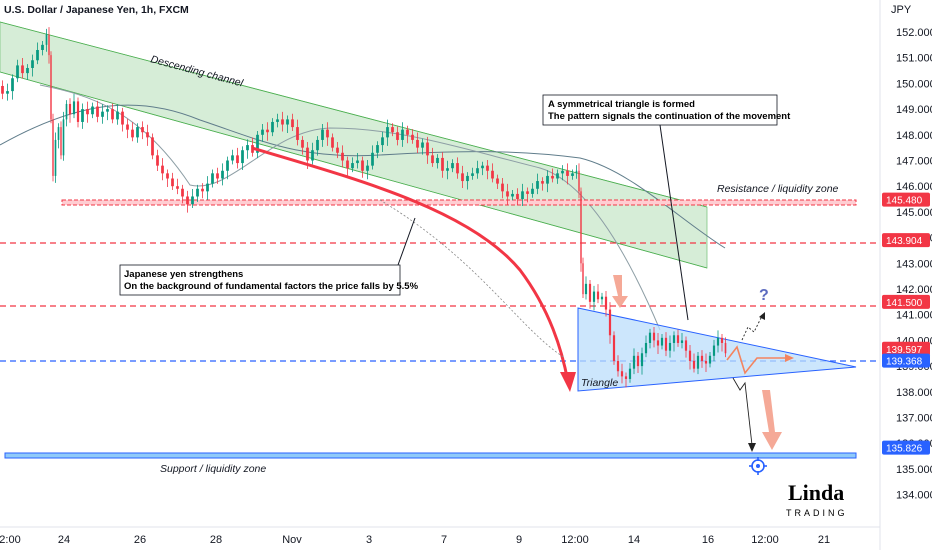 This screenshot has height=550, width=932. I want to click on linda-trading-logo: Linda TRADING, so click(815, 499).